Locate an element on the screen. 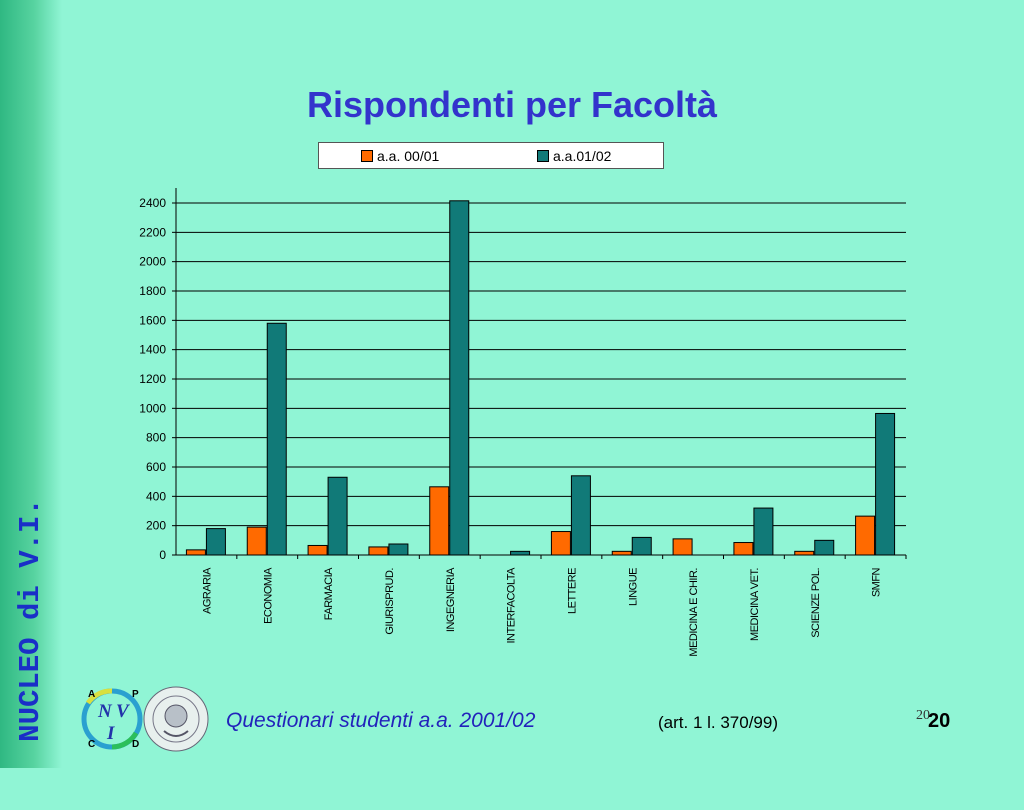 The height and width of the screenshot is (810, 1024). x-category-label: AGRARIA is located at coordinates (207, 590).